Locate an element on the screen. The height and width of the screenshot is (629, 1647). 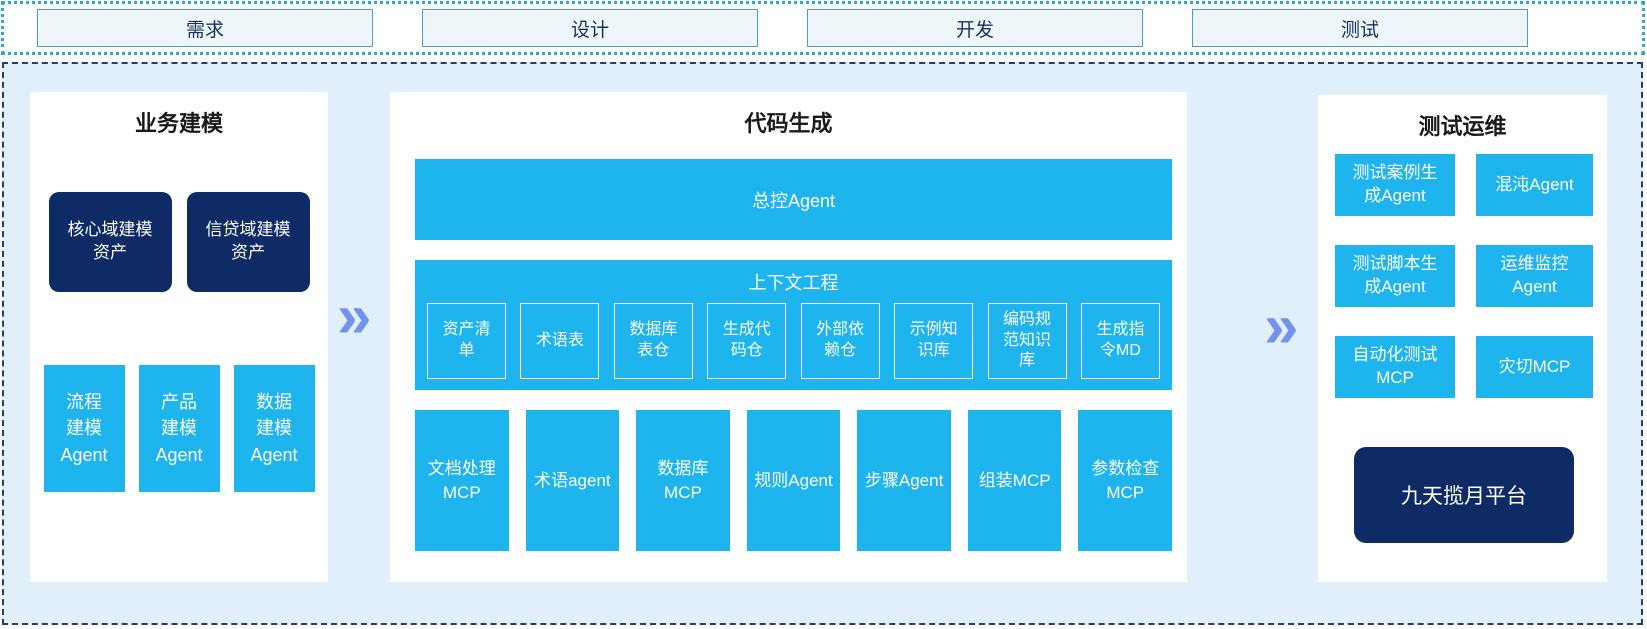
box-data-modeling-agent: 数据 建模 Agent is located at coordinates (274, 428).